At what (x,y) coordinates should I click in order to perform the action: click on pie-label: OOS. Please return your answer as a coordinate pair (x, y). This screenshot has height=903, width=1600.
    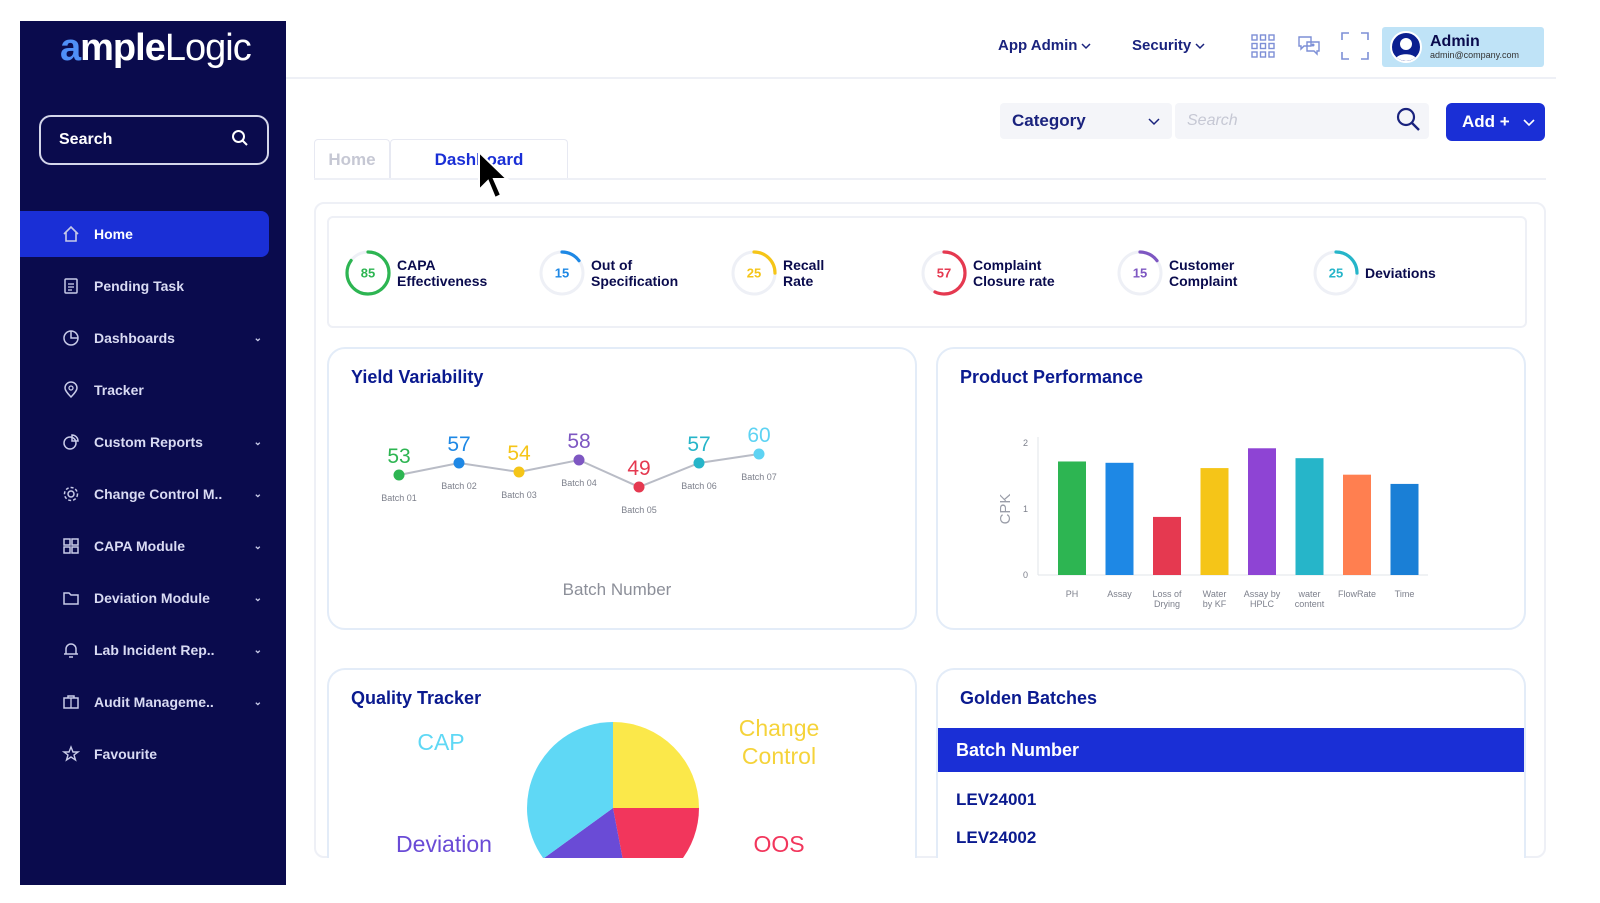
    Looking at the image, I should click on (778, 844).